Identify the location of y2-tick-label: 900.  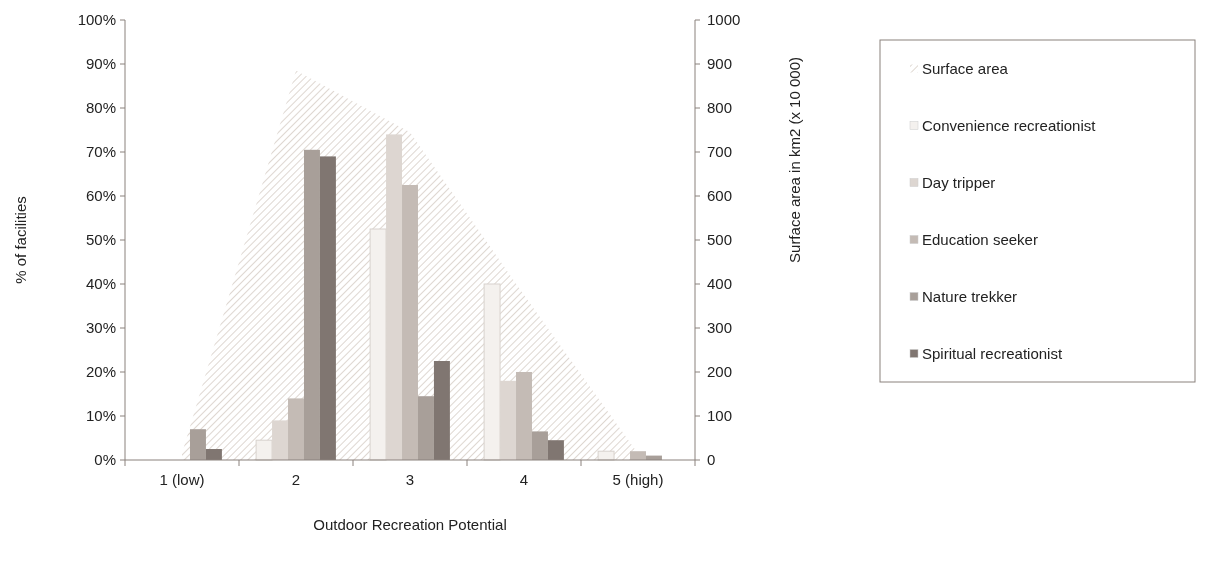
(720, 64).